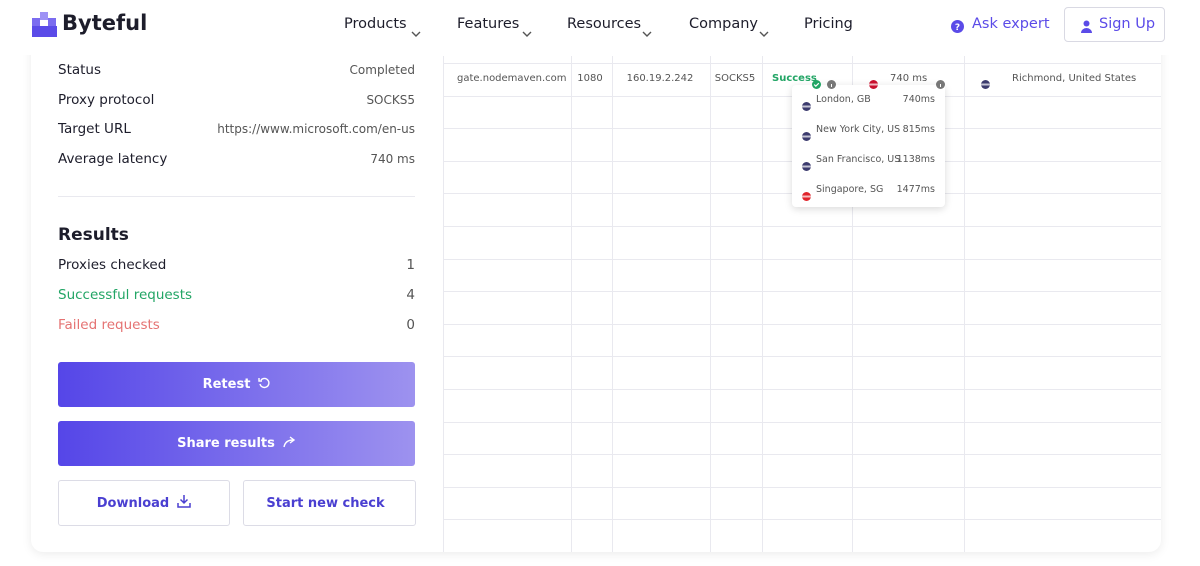 This screenshot has width=1200, height=566. What do you see at coordinates (915, 159) in the screenshot?
I see `tooltip-latency: 1138ms` at bounding box center [915, 159].